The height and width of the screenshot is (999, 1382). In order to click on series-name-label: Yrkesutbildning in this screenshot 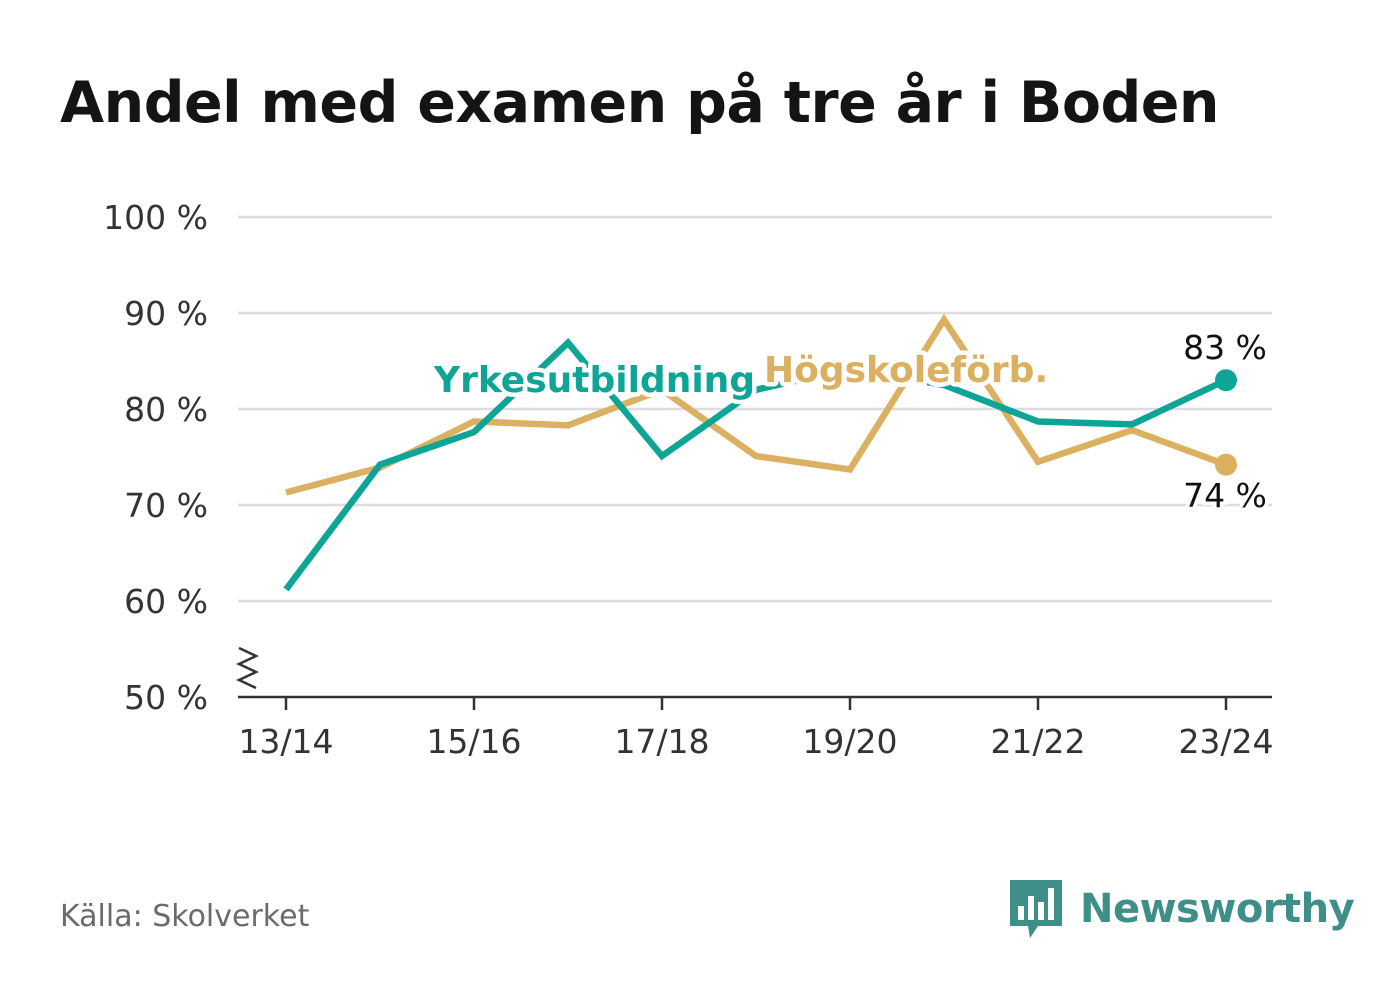, I will do `click(594, 380)`.